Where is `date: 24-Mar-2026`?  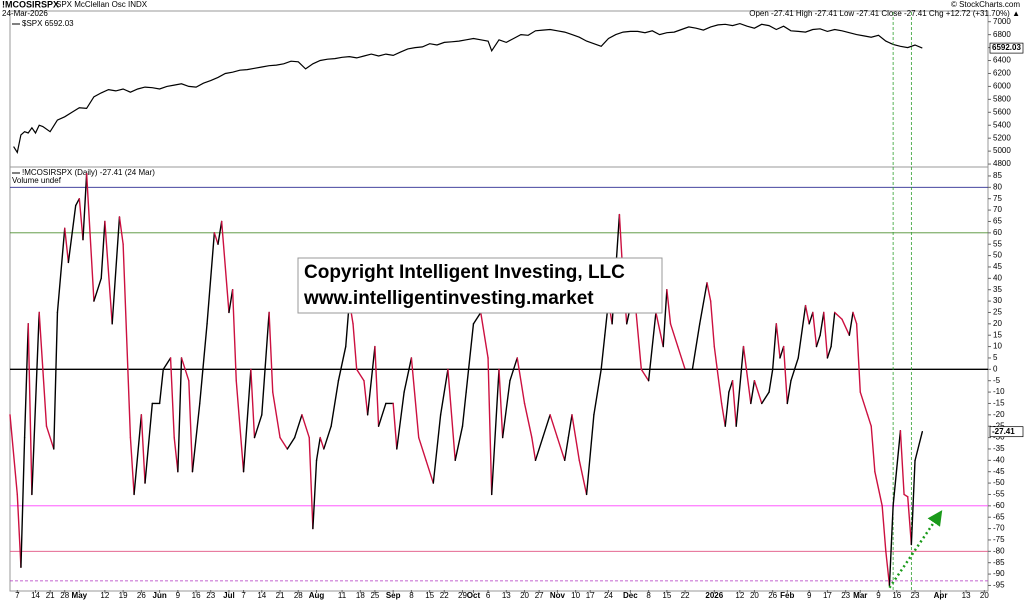 date: 24-Mar-2026 is located at coordinates (25, 13).